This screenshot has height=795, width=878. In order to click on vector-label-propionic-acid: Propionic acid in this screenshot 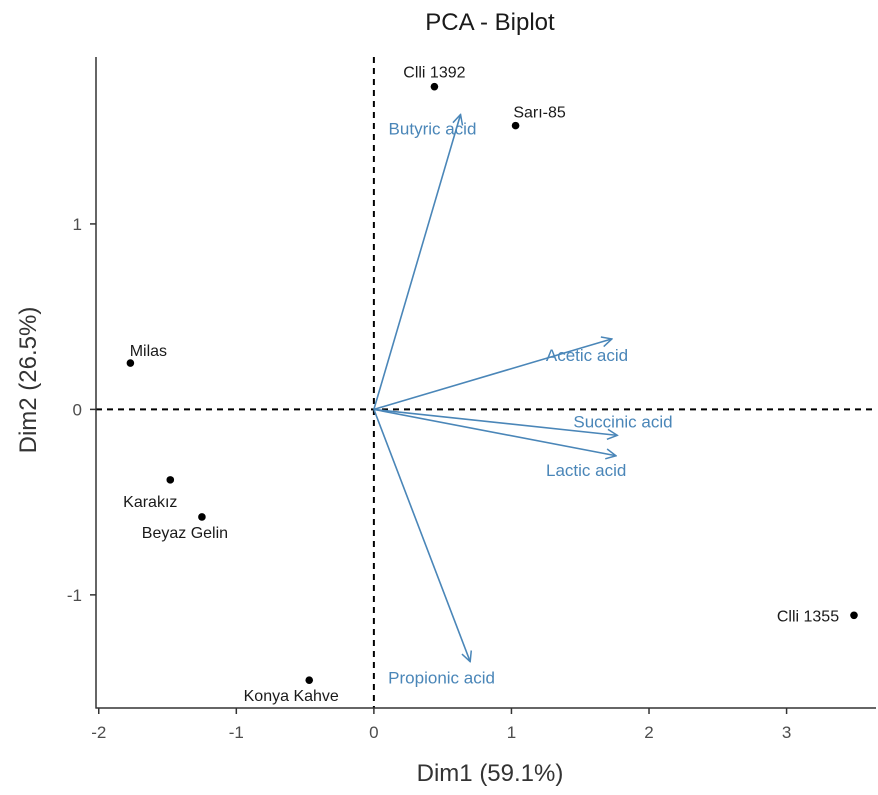, I will do `click(441, 678)`.